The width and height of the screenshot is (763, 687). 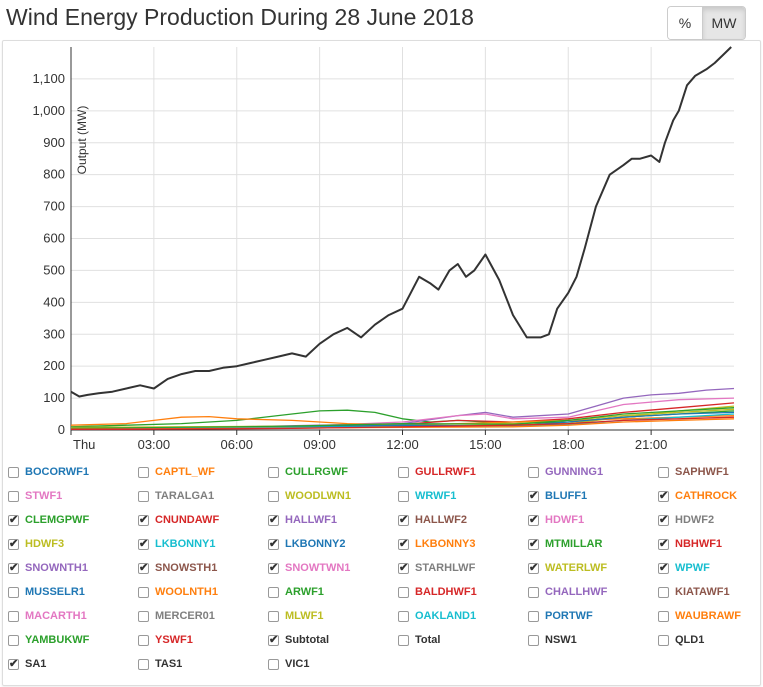 I want to click on legend-item-snownth1: SNOWNTH1, so click(x=48, y=567).